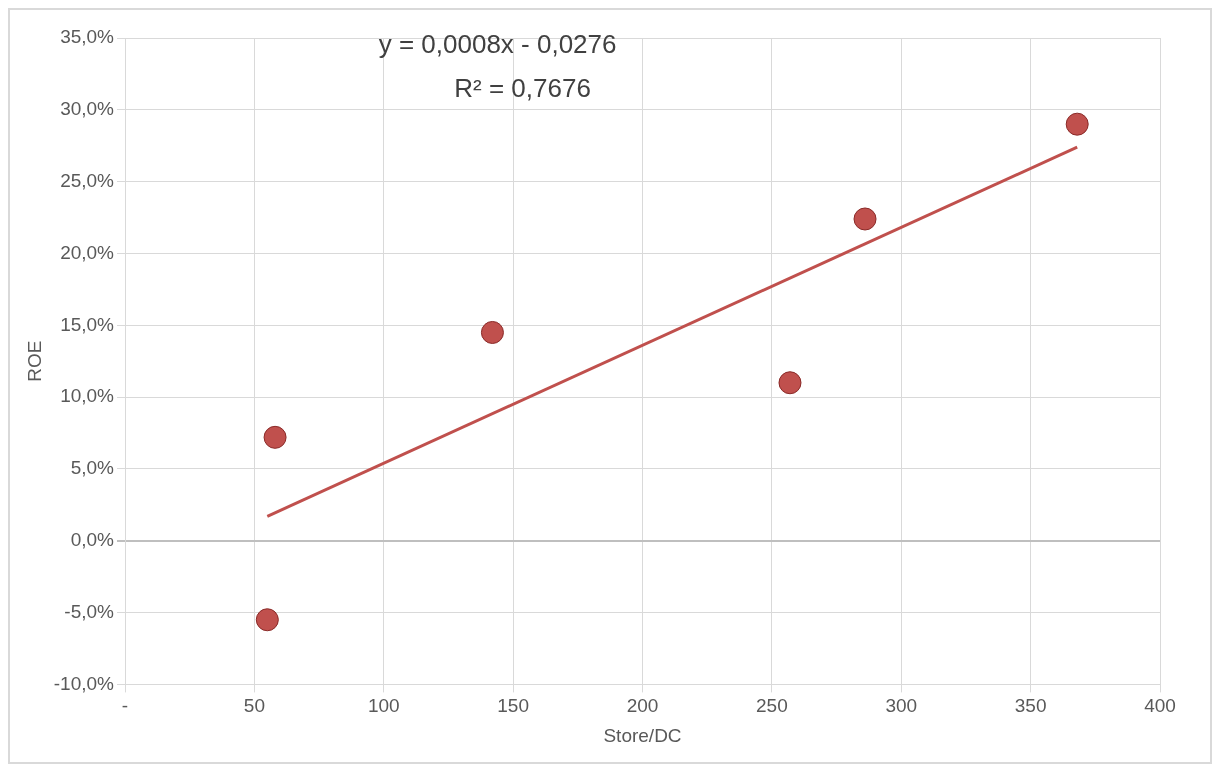  I want to click on x-tick-label: 150, so click(513, 706).